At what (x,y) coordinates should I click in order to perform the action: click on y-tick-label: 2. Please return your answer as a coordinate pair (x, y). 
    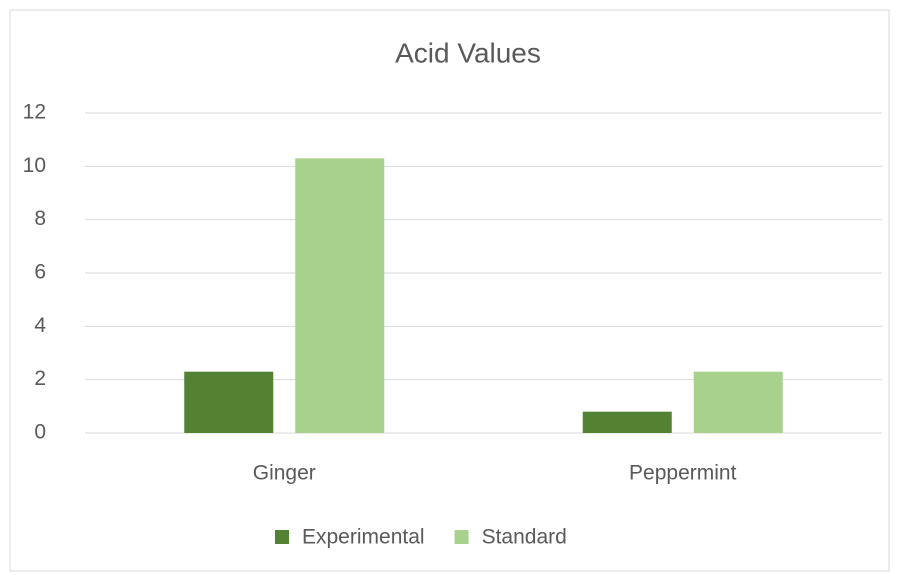
    Looking at the image, I should click on (40, 378).